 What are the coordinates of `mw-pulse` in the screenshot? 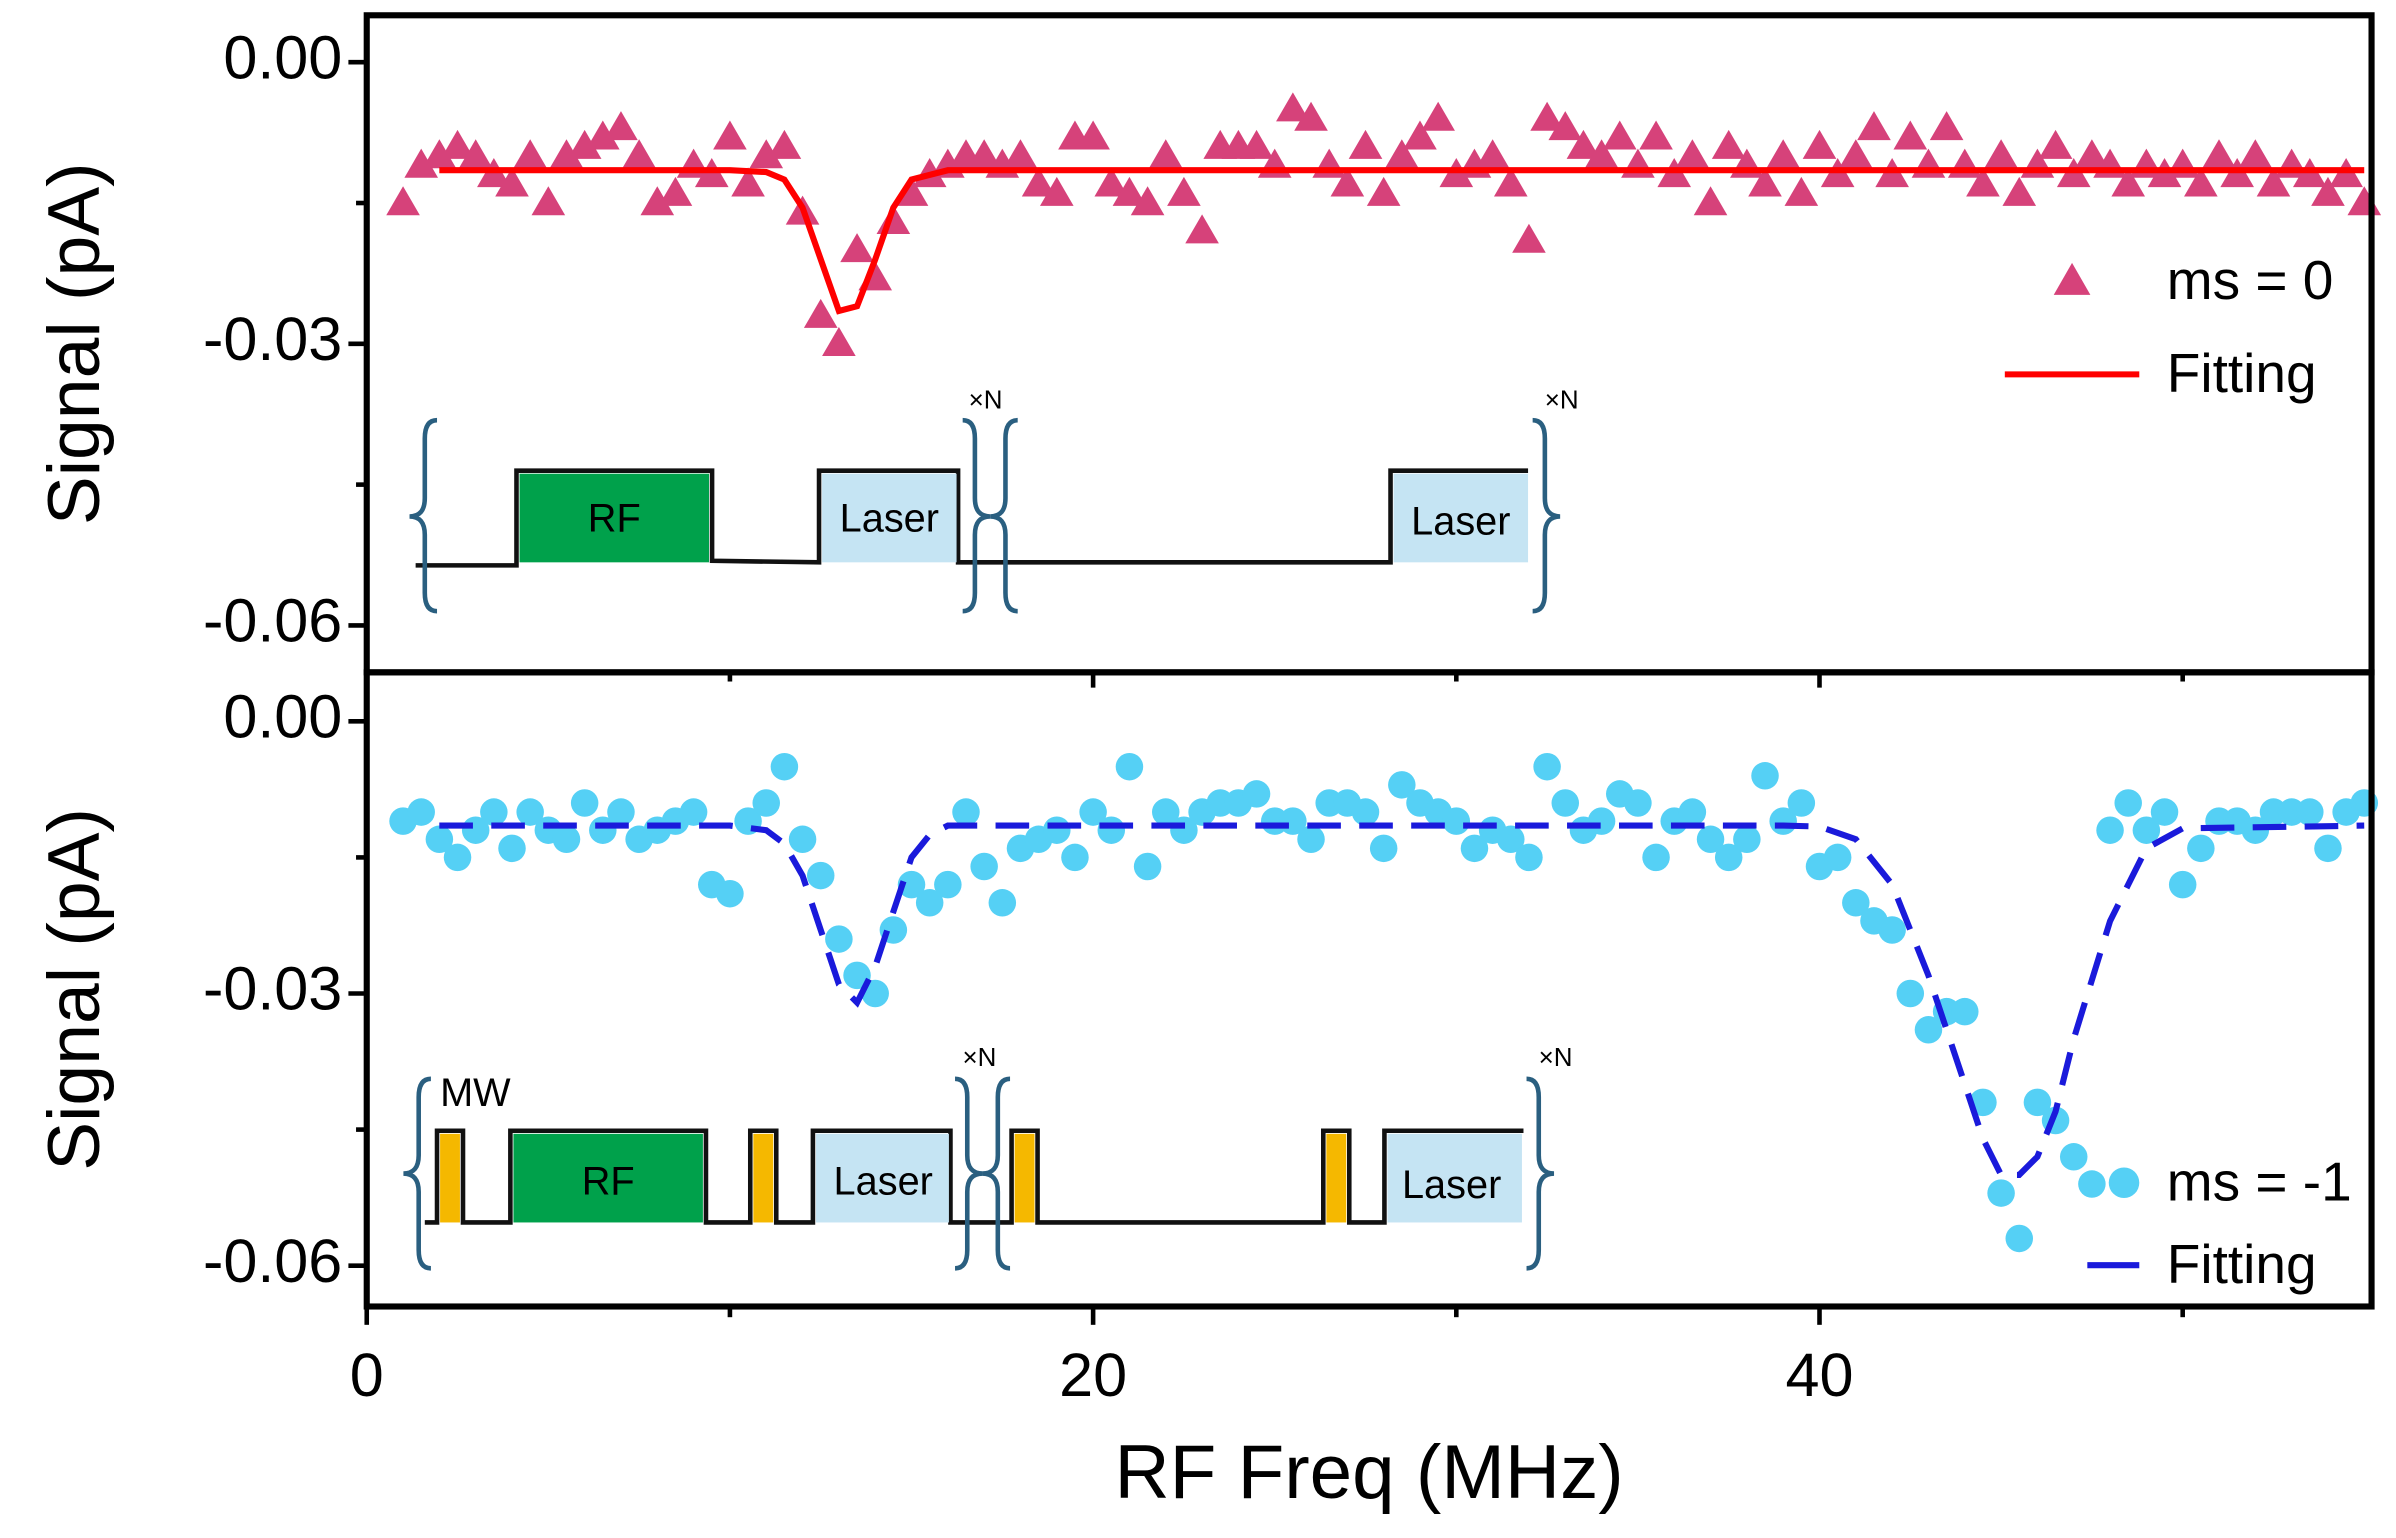 It's located at (1024, 1178).